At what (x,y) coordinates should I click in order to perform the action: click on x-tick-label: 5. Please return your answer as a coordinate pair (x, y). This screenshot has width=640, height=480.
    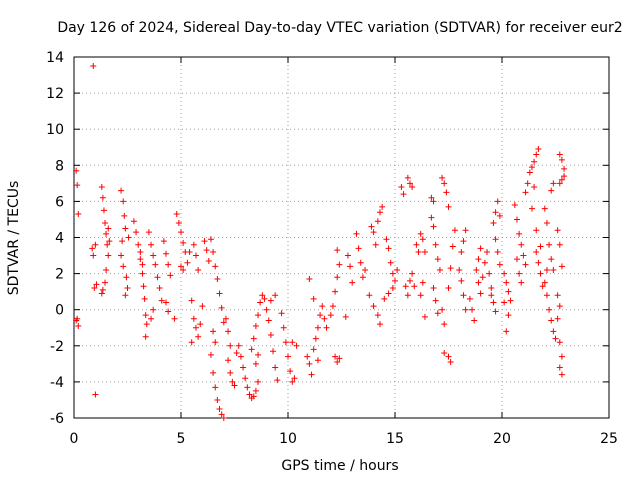
    Looking at the image, I should click on (181, 439).